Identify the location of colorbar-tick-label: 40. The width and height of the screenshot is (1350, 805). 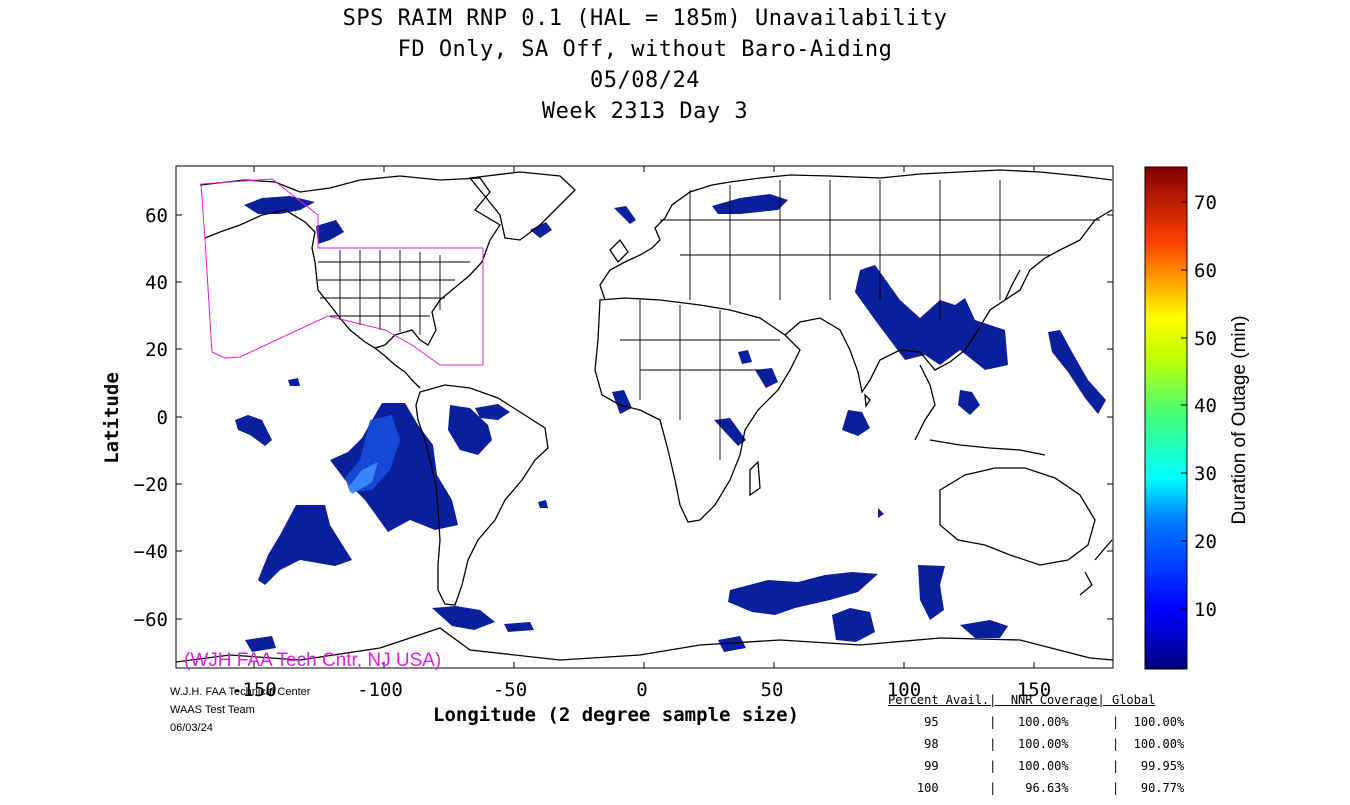
(1205, 406).